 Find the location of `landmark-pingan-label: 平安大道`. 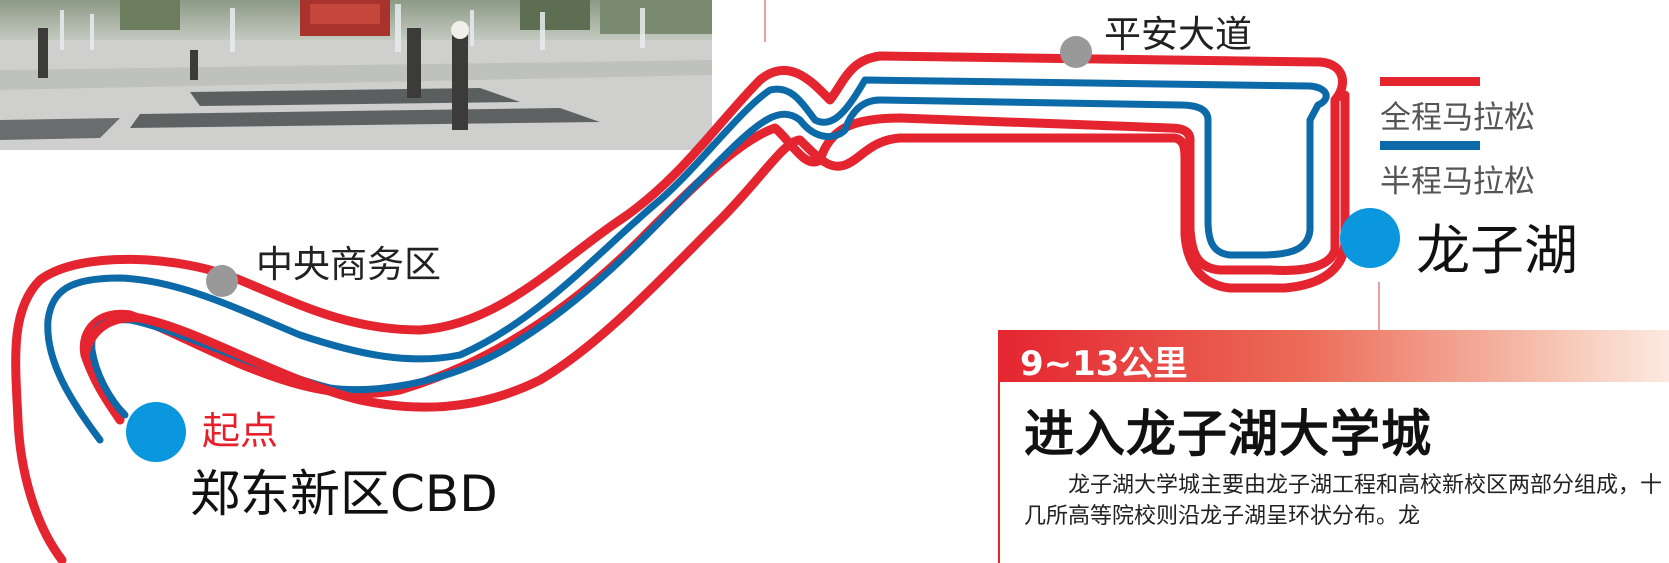

landmark-pingan-label: 平安大道 is located at coordinates (1178, 34).